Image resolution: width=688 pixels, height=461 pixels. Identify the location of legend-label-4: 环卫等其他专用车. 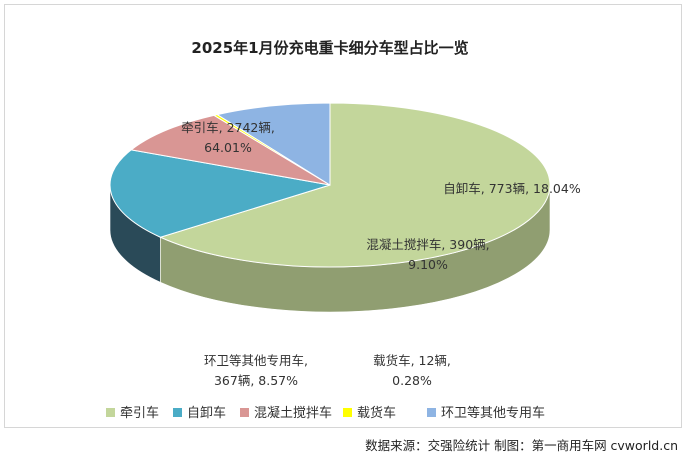
(493, 413).